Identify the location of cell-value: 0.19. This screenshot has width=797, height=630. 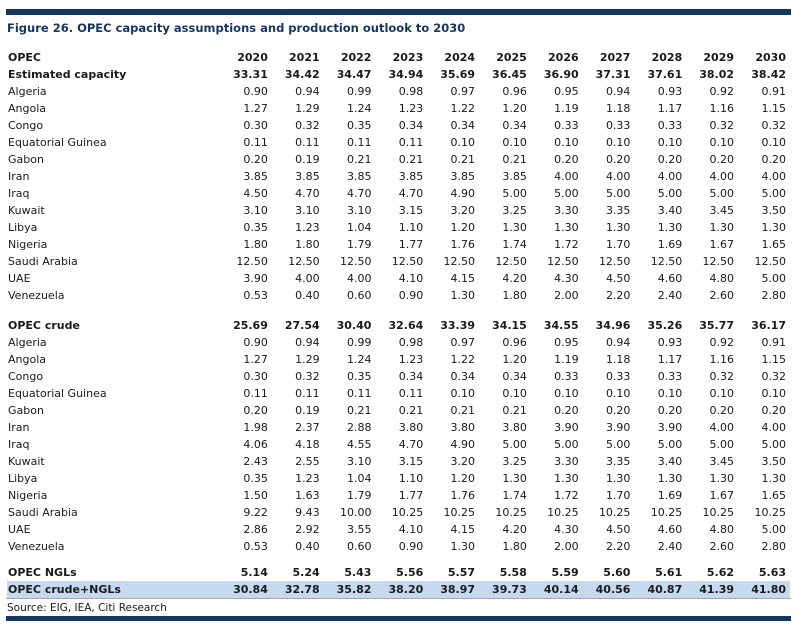
(307, 410).